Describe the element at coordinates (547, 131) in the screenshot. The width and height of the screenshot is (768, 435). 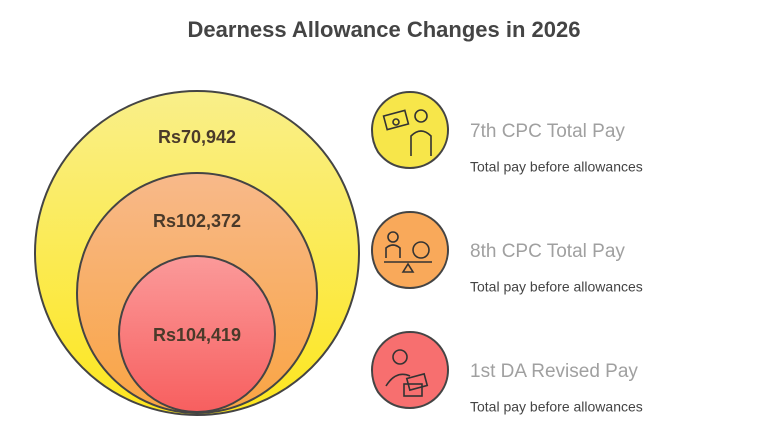
I see `item-label: 7th CPC Total Pay` at that location.